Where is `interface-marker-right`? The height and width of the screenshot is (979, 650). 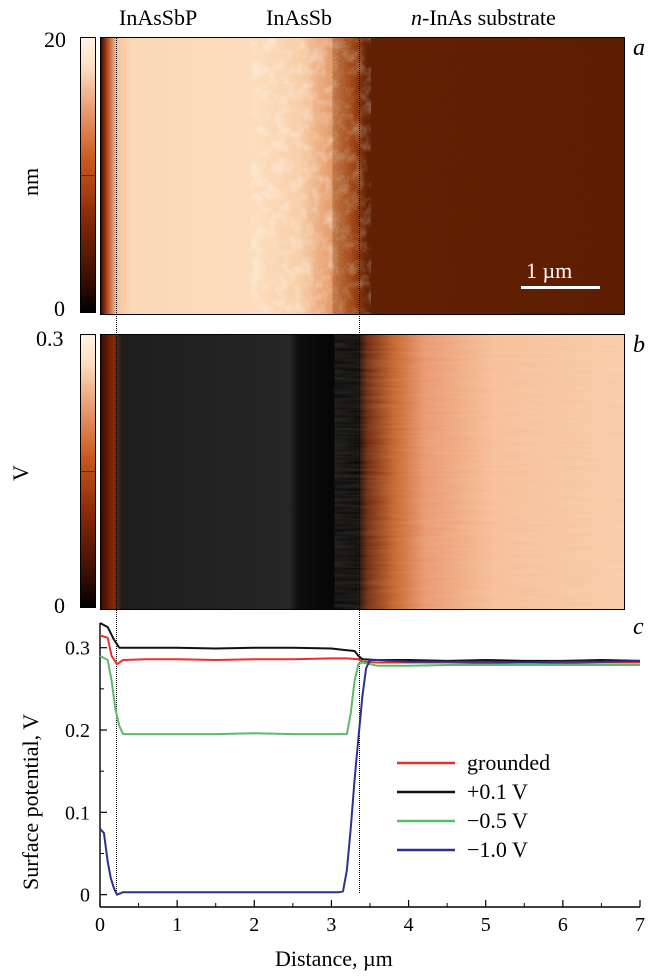
interface-marker-right is located at coordinates (359, 465).